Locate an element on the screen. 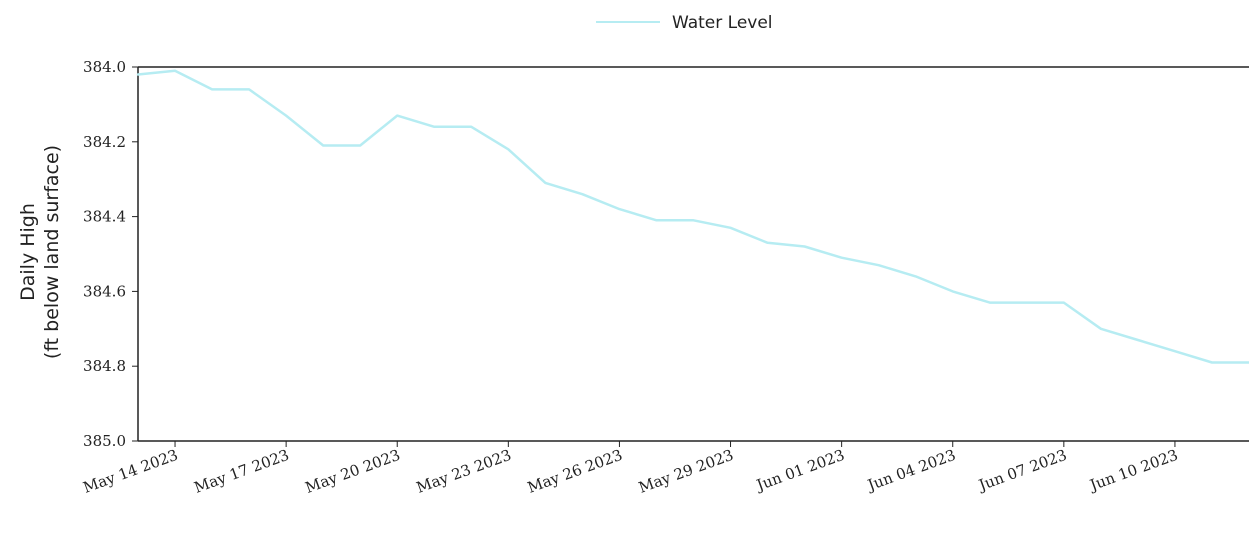 This screenshot has height=540, width=1249. x-tick-label: May 17 2023 is located at coordinates (242, 471).